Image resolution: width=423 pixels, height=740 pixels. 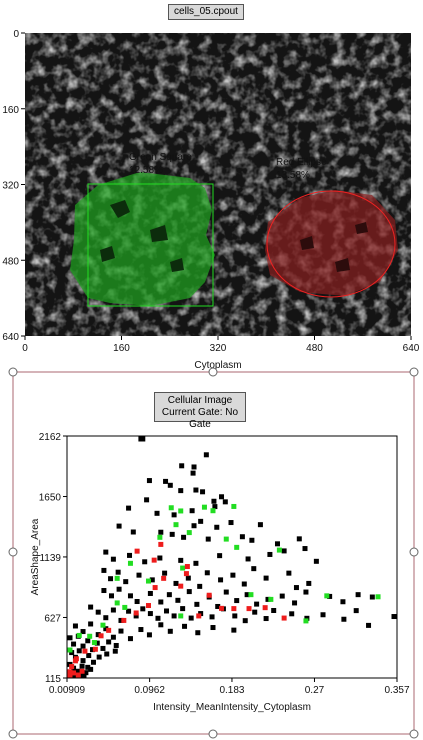 I want to click on resize-handle-right, so click(x=414, y=552).